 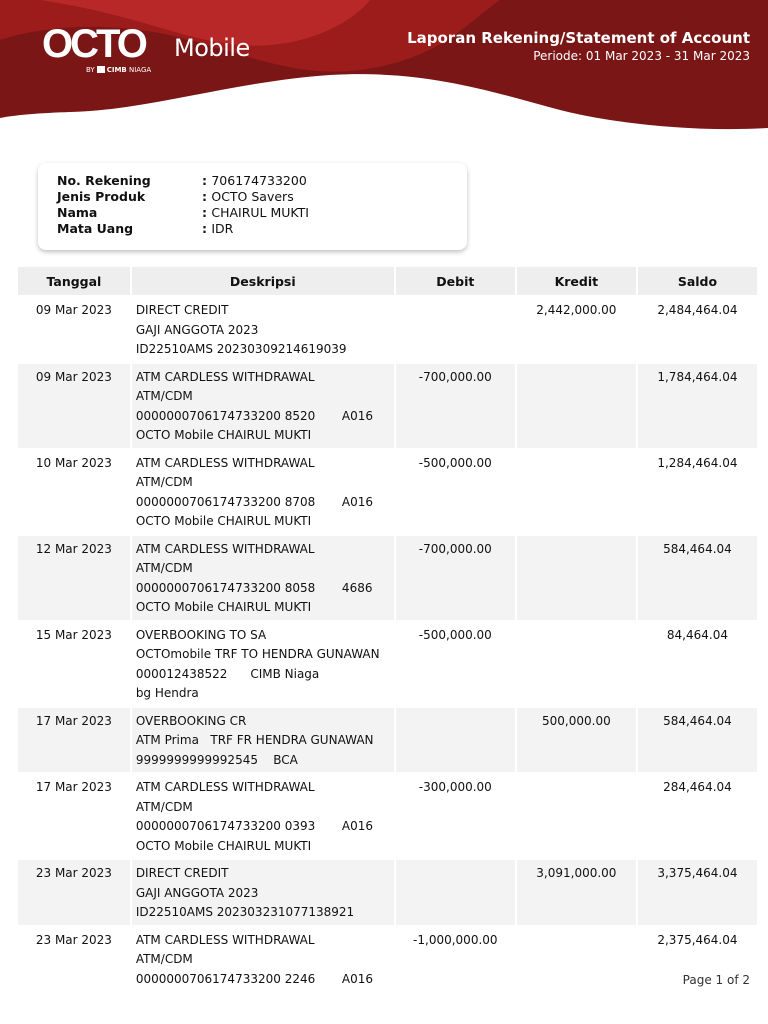 I want to click on bank-name: CIMB, so click(x=116, y=70).